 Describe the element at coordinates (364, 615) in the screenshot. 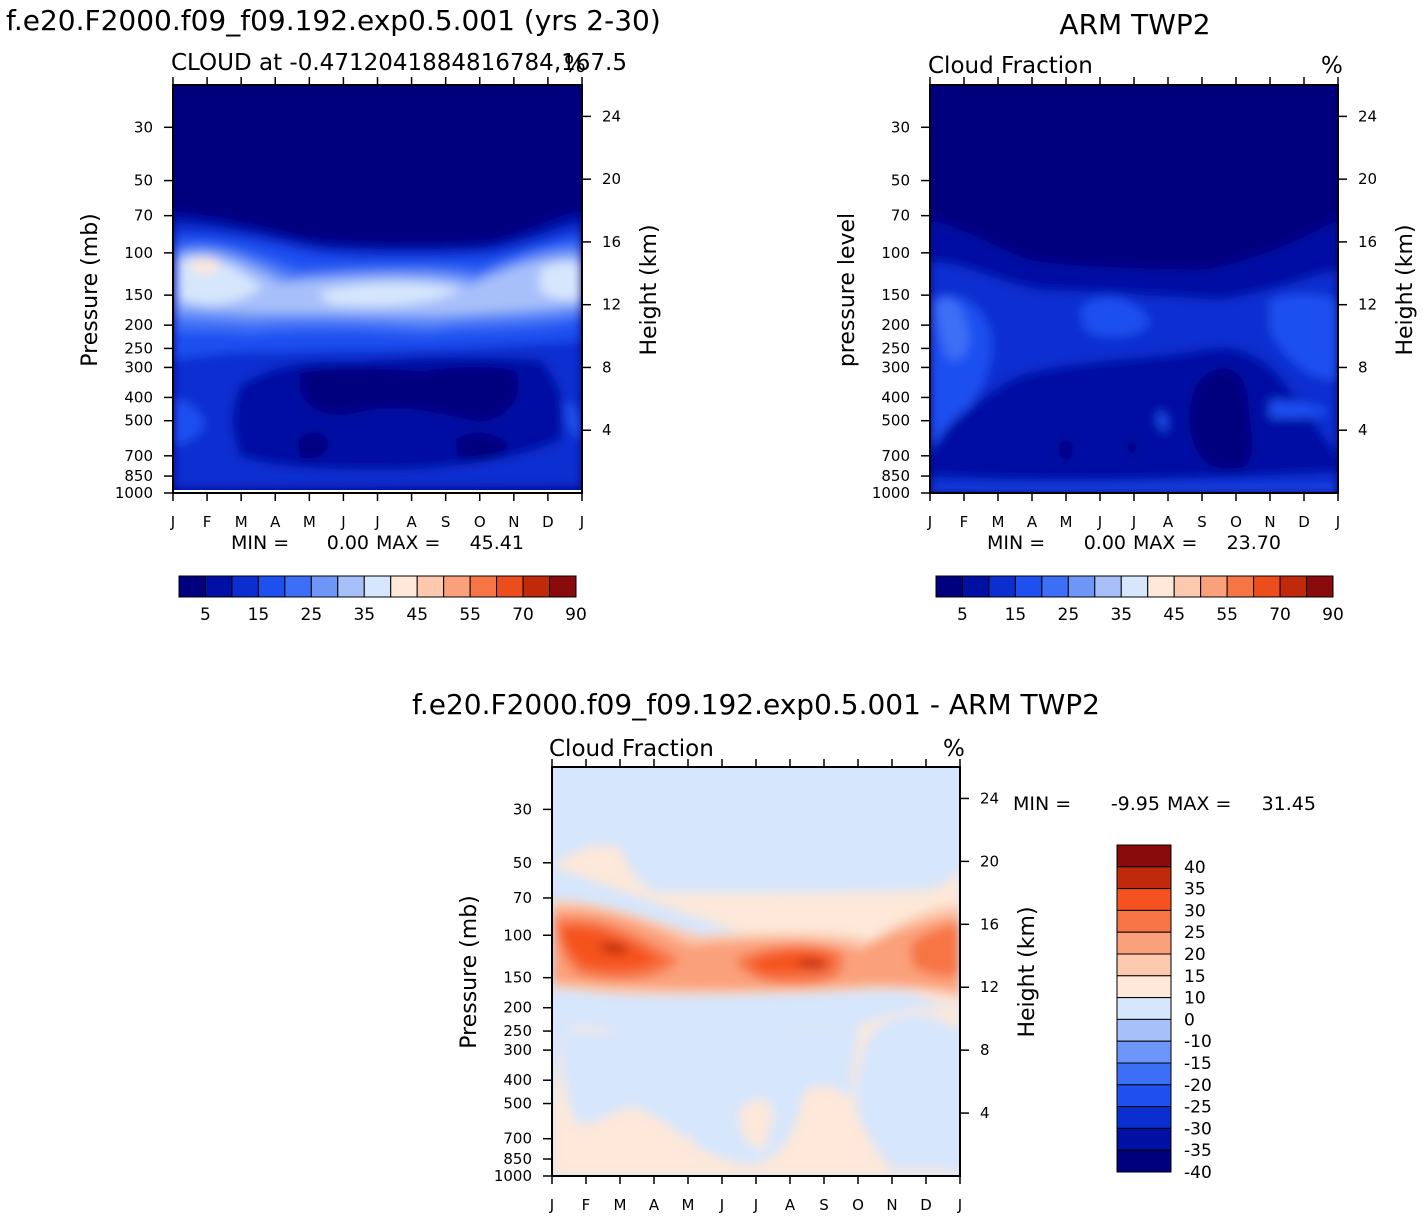

I see `colorbar-label: 35` at that location.